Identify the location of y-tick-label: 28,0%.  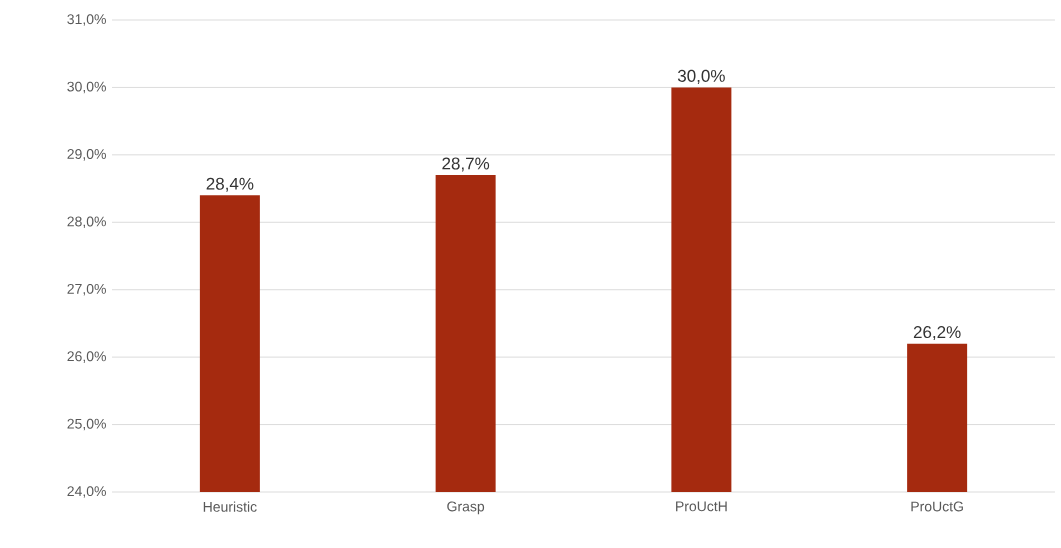
(86, 222).